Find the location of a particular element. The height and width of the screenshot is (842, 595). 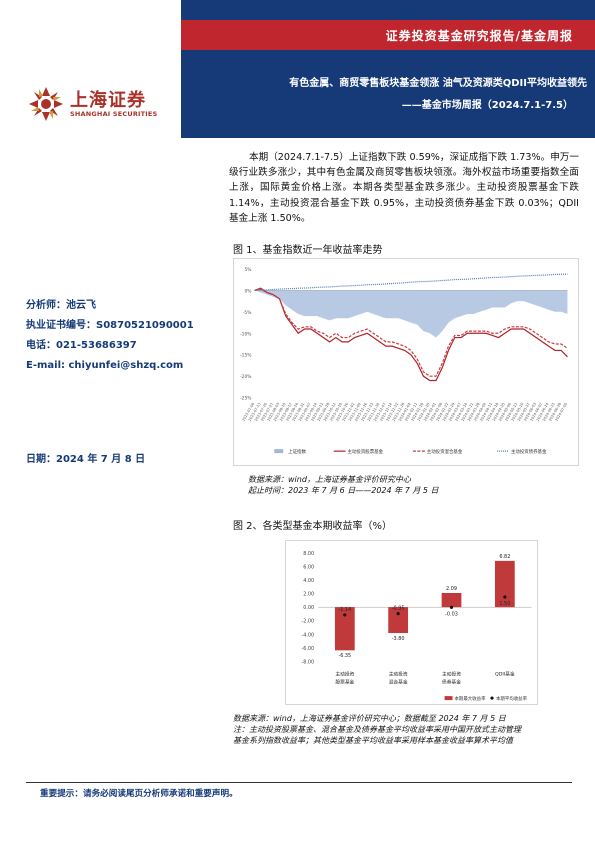

y-tick-label: 8.00 is located at coordinates (308, 554).